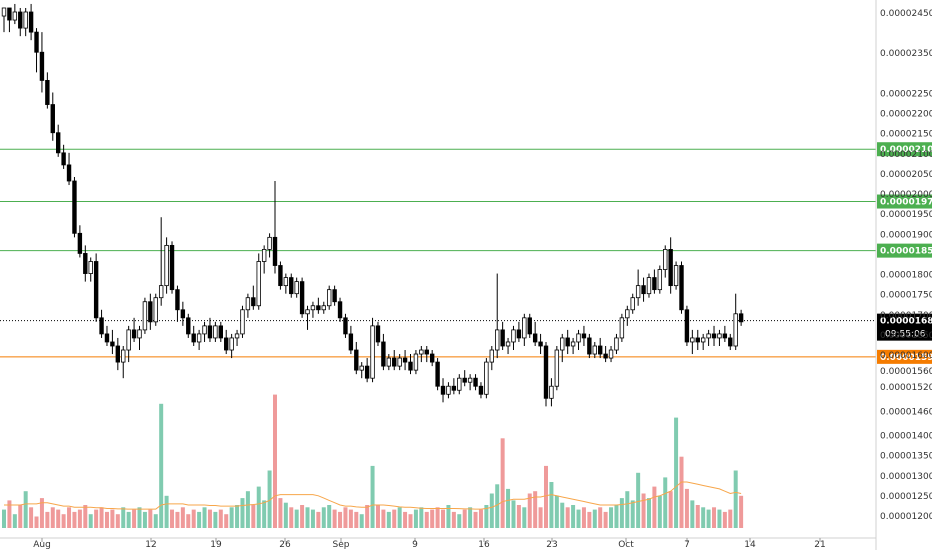  Describe the element at coordinates (626, 545) in the screenshot. I see `time-tick-label: Oct` at that location.